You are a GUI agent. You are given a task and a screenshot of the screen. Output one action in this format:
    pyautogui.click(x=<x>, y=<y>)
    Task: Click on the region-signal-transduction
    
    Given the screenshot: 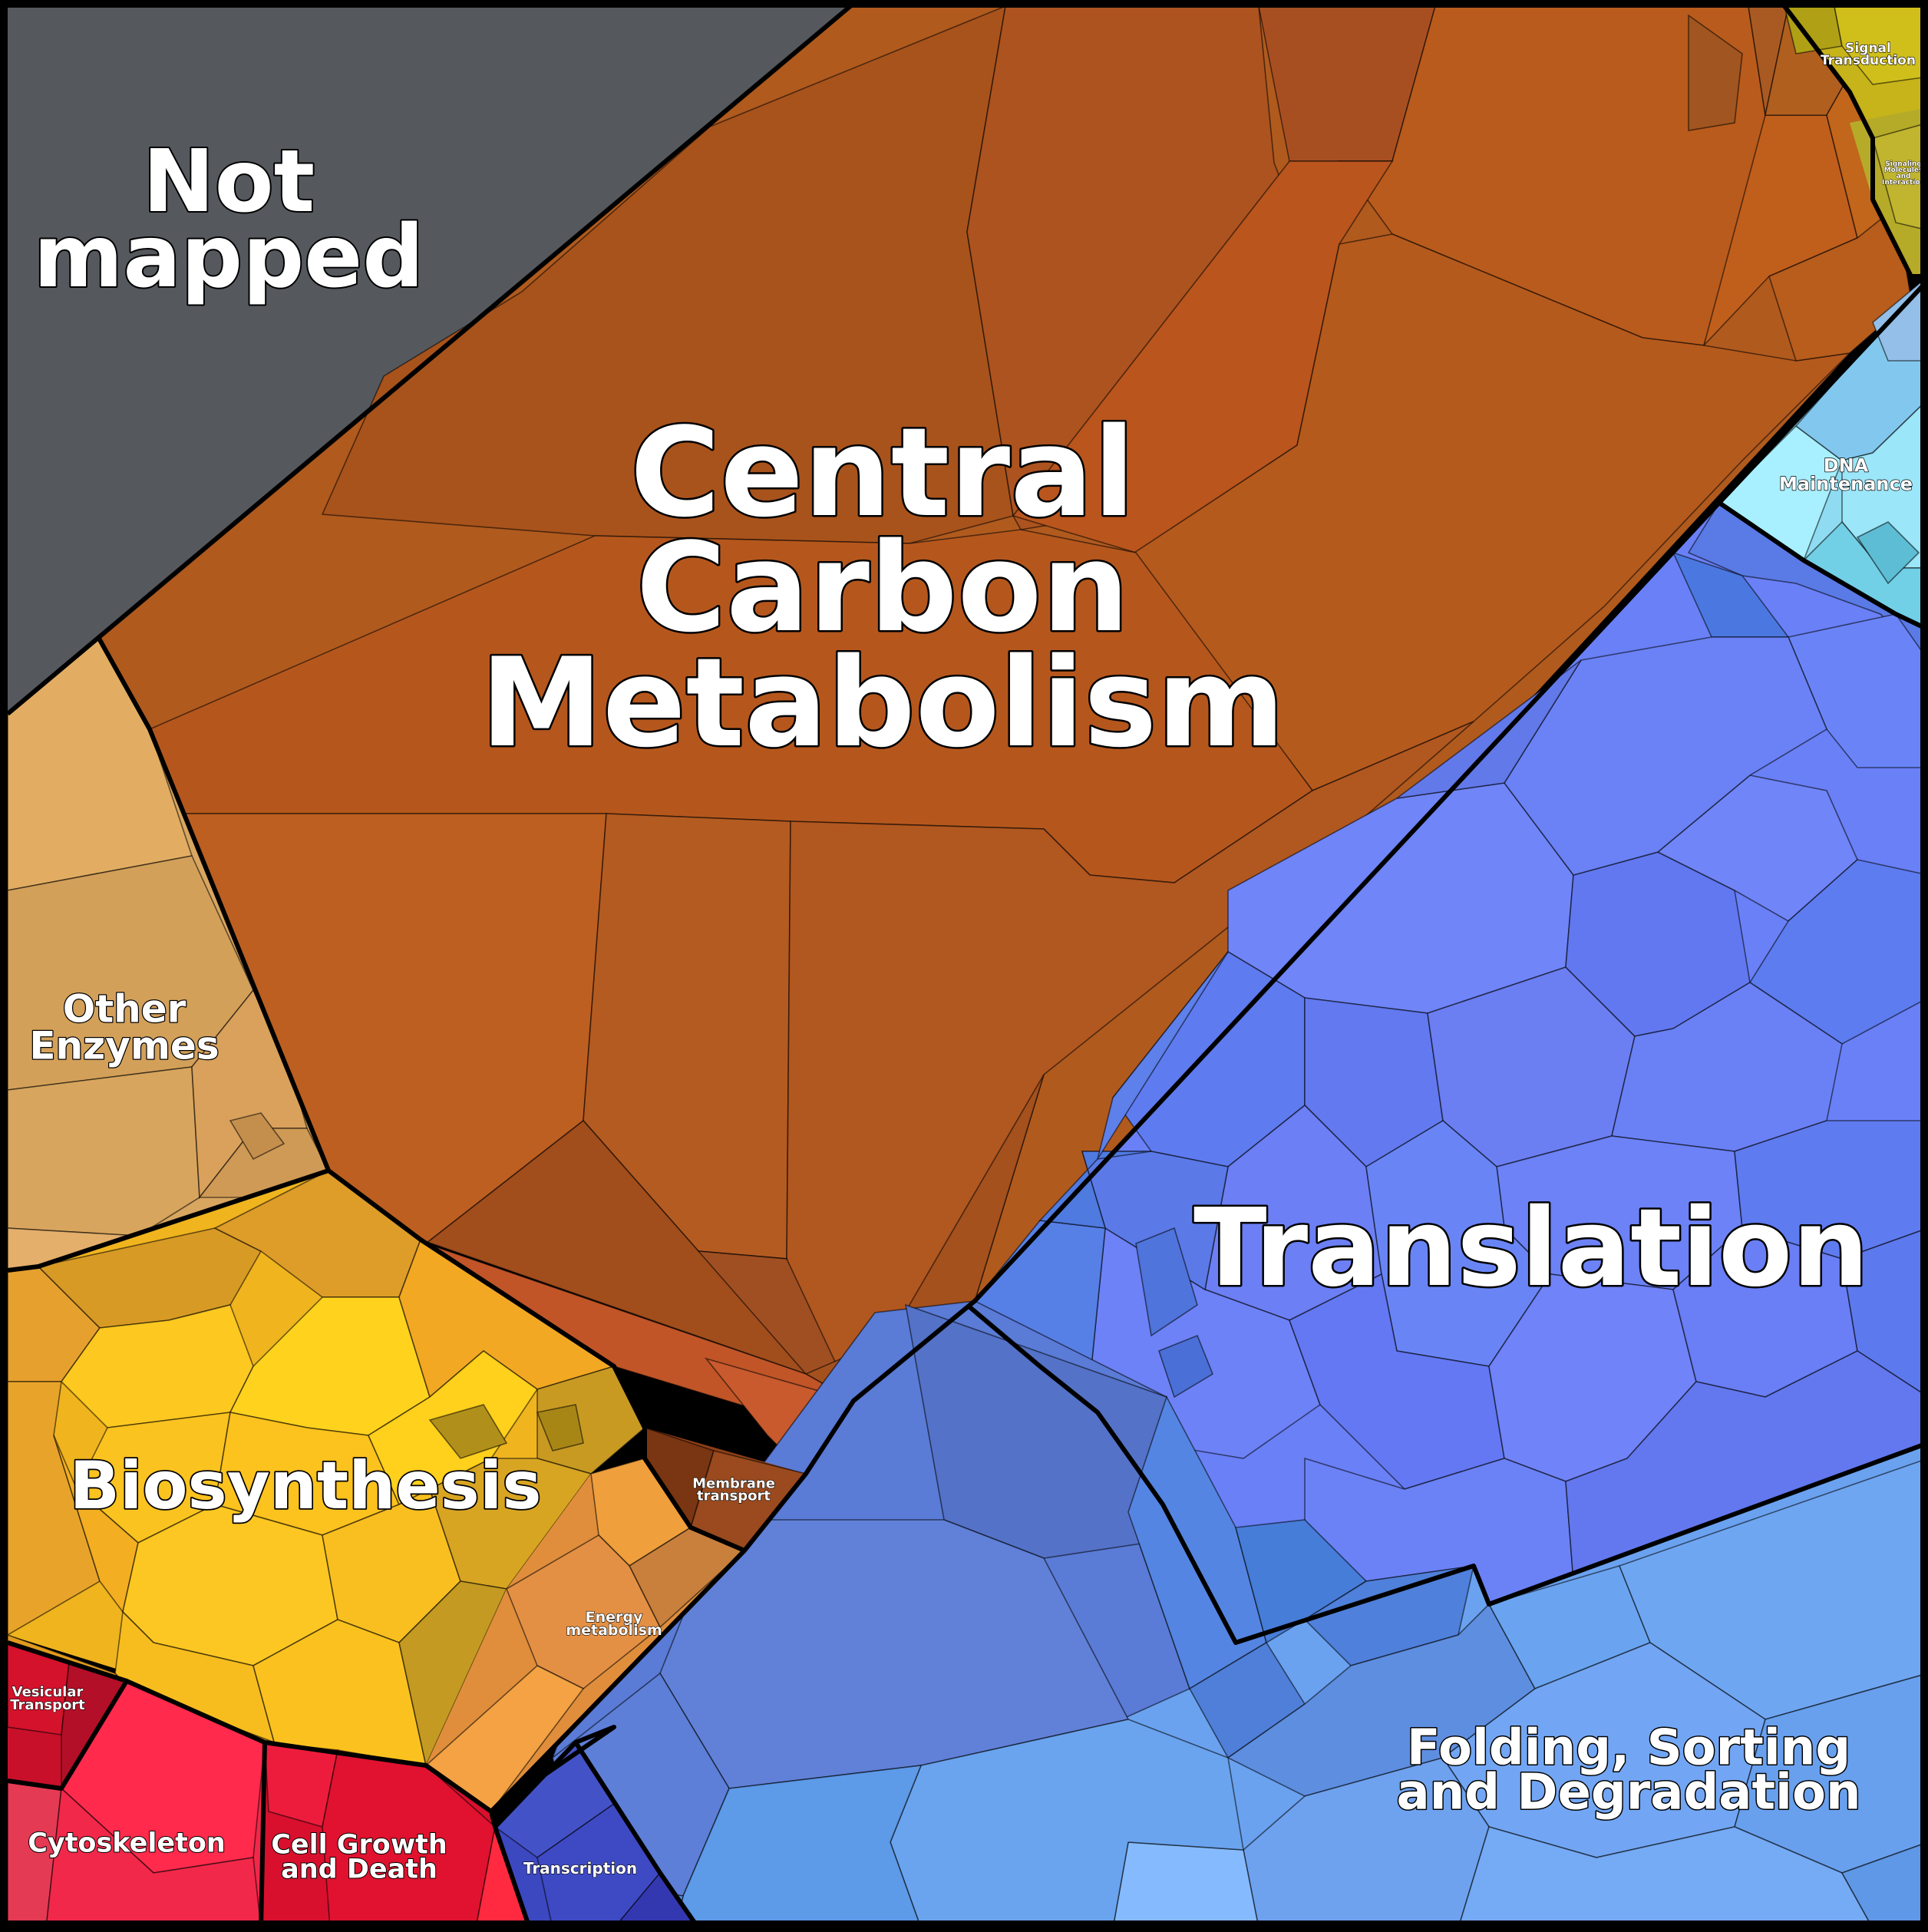 What is the action you would take?
    pyautogui.click(x=1856, y=71)
    